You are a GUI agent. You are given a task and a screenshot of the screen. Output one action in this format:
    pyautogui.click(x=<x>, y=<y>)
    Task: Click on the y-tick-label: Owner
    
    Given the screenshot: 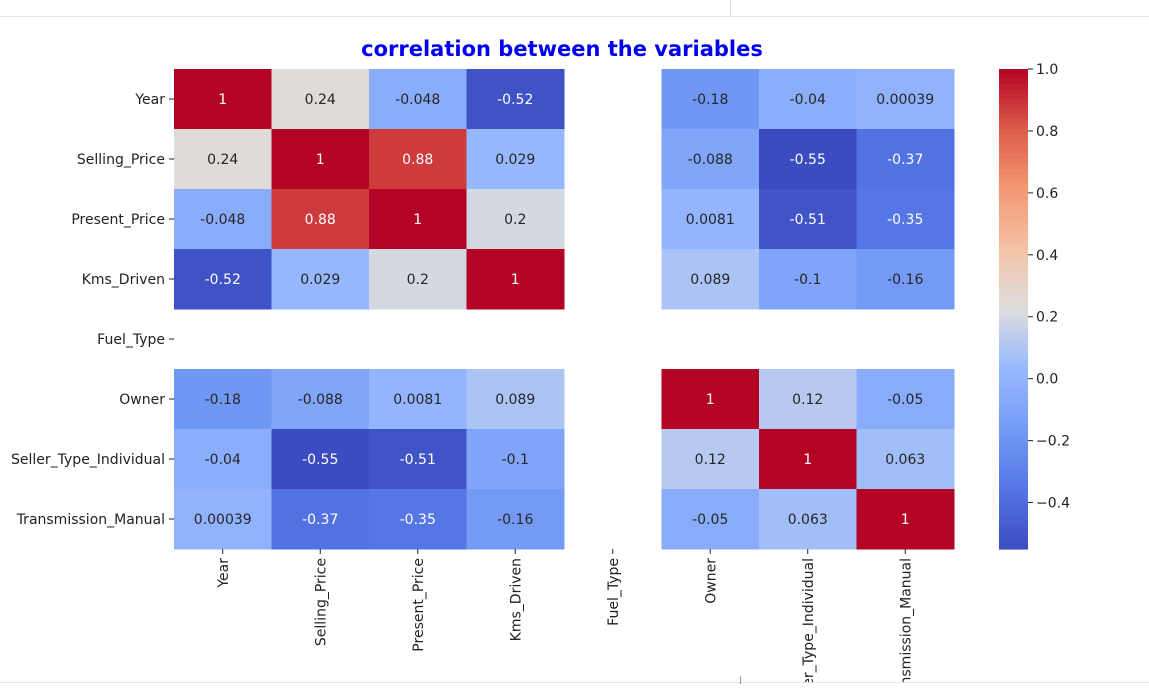 What is the action you would take?
    pyautogui.click(x=142, y=400)
    